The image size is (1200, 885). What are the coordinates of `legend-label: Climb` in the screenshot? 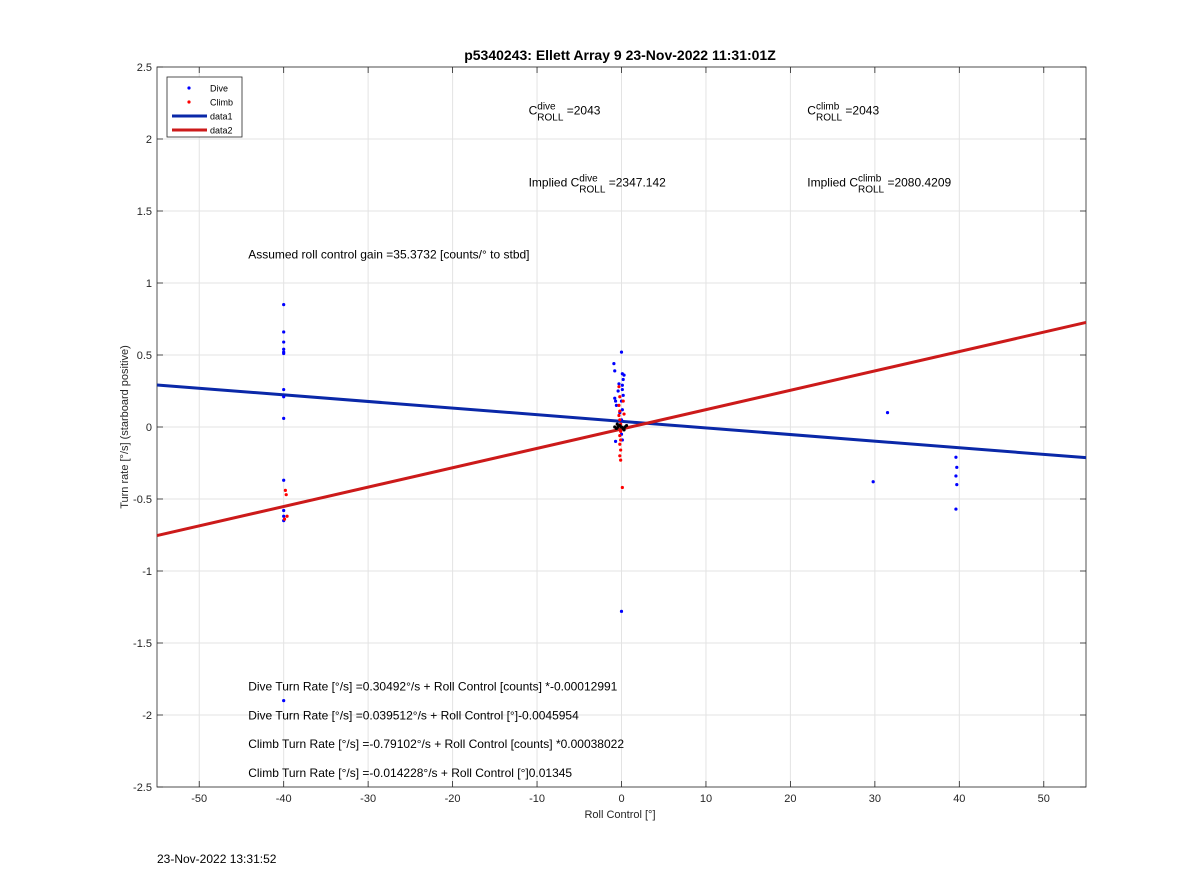 It's located at (221, 103).